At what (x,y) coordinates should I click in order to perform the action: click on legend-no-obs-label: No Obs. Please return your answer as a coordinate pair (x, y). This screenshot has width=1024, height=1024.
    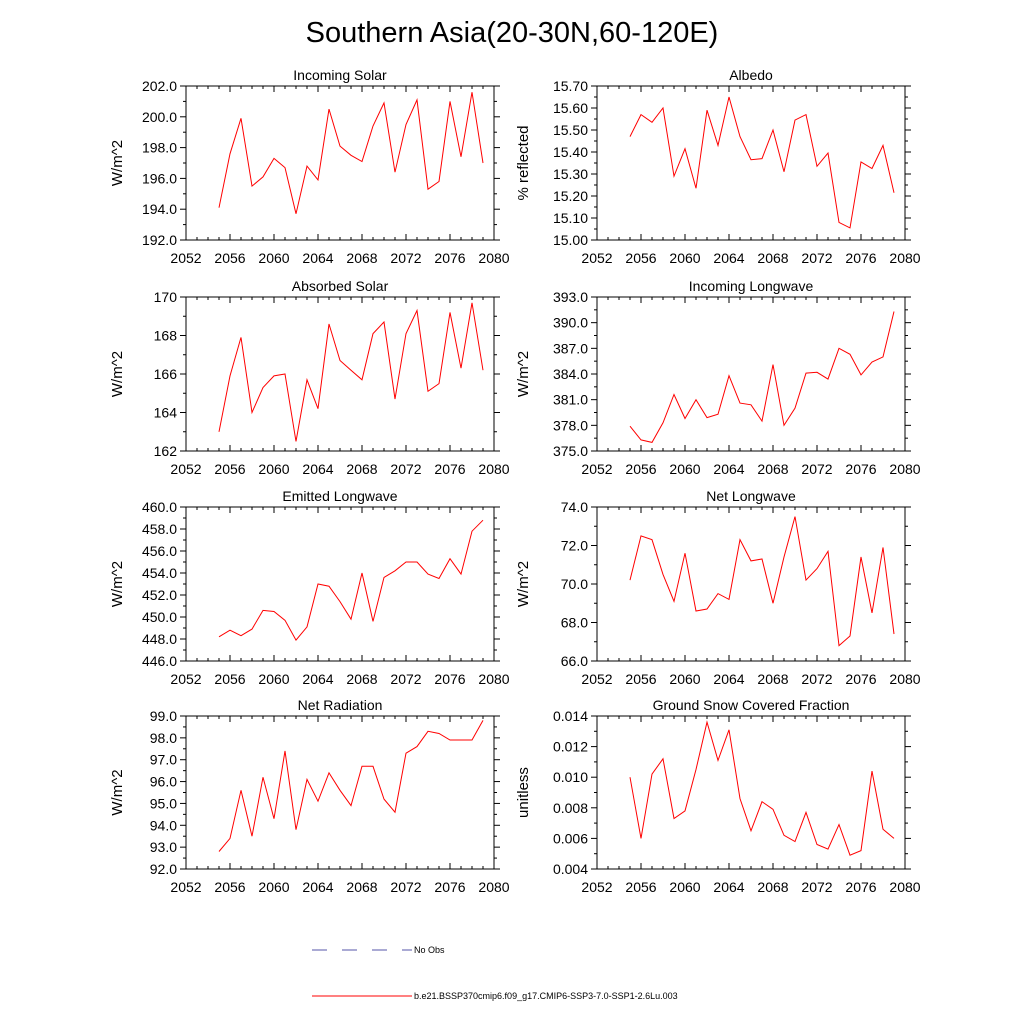
    Looking at the image, I should click on (429, 950).